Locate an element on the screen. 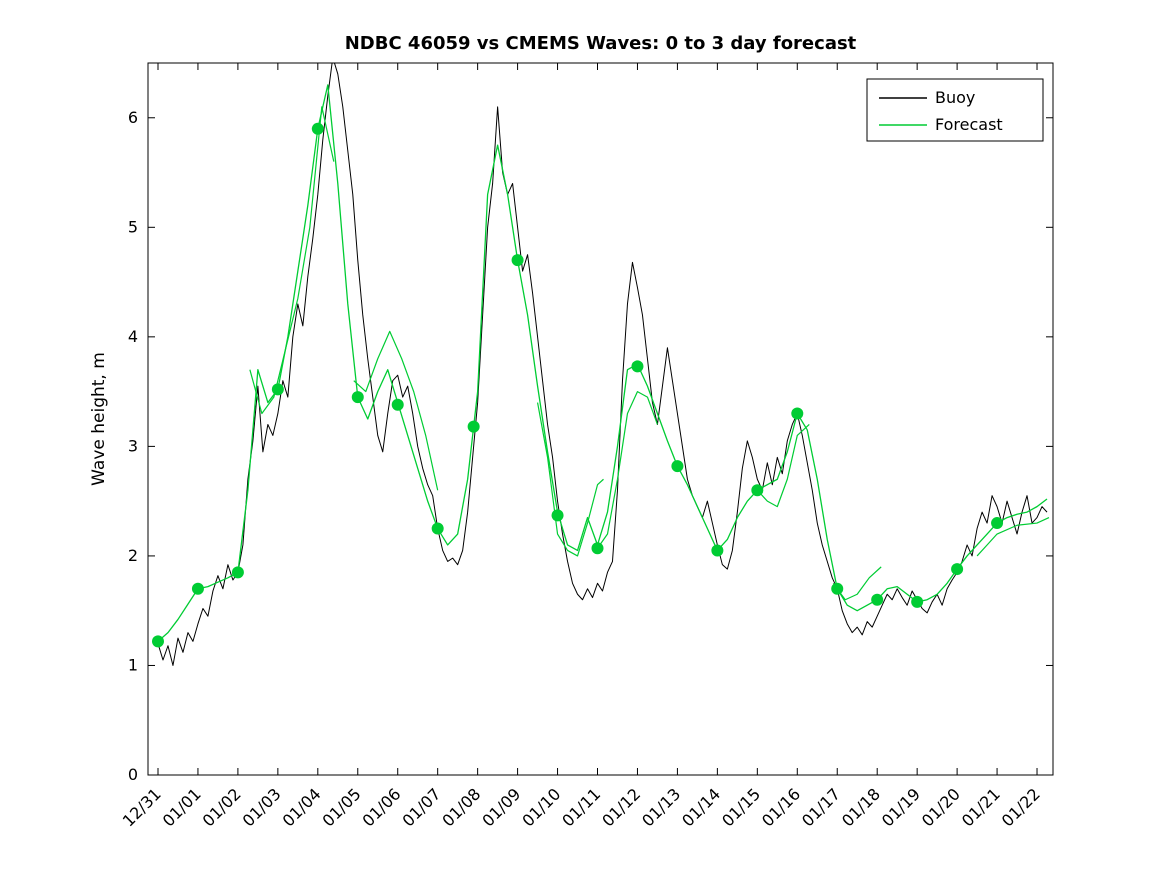 The width and height of the screenshot is (1167, 875). legend-entry-label: Forecast is located at coordinates (969, 124).